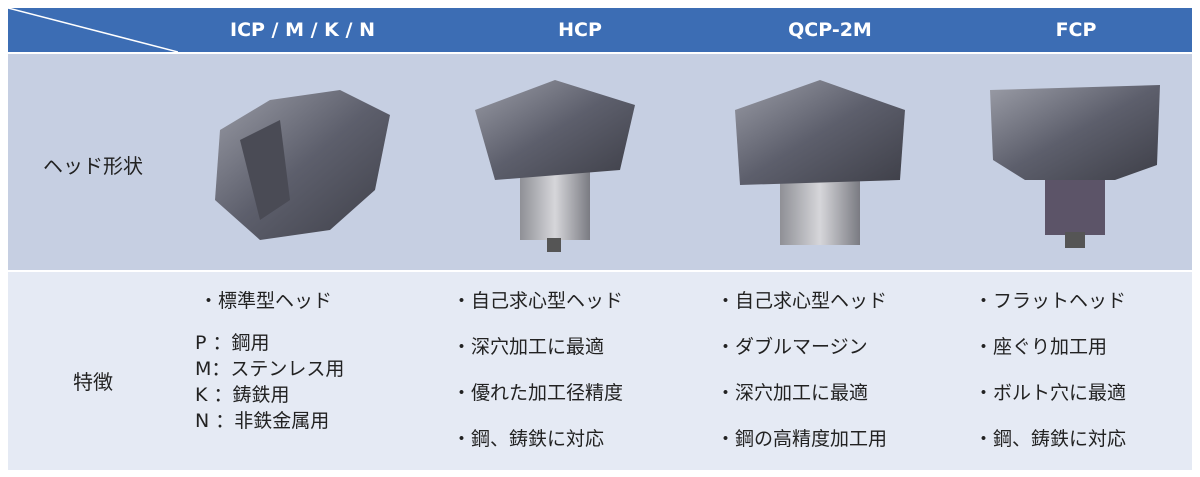 The height and width of the screenshot is (477, 1200). I want to click on feature-item: ・鋼の高精度加工用, so click(802, 439).